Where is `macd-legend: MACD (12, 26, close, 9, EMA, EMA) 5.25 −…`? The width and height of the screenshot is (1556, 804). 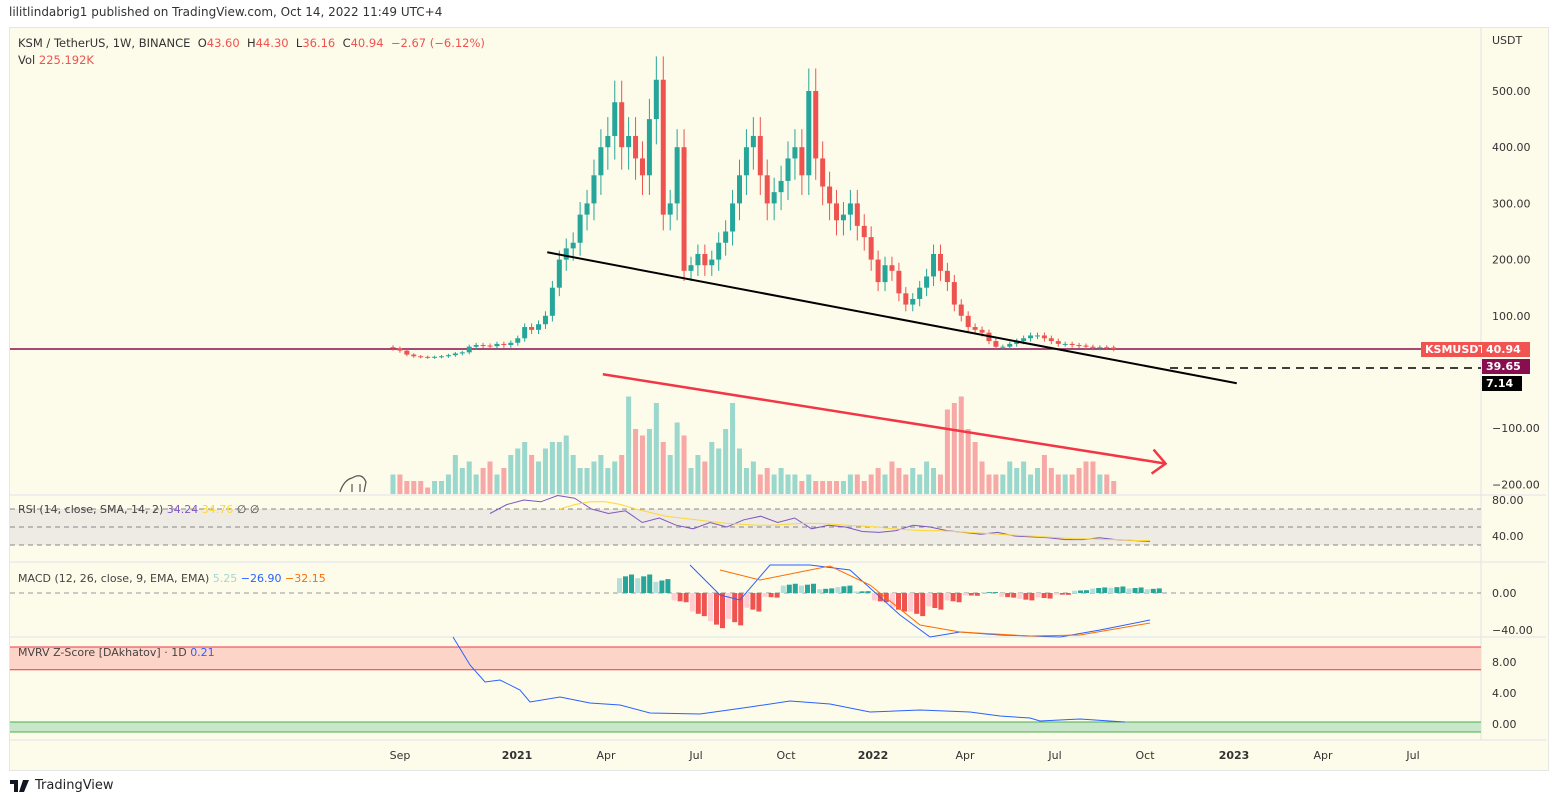
macd-legend: MACD (12, 26, close, 9, EMA, EMA) 5.25 −… is located at coordinates (172, 578).